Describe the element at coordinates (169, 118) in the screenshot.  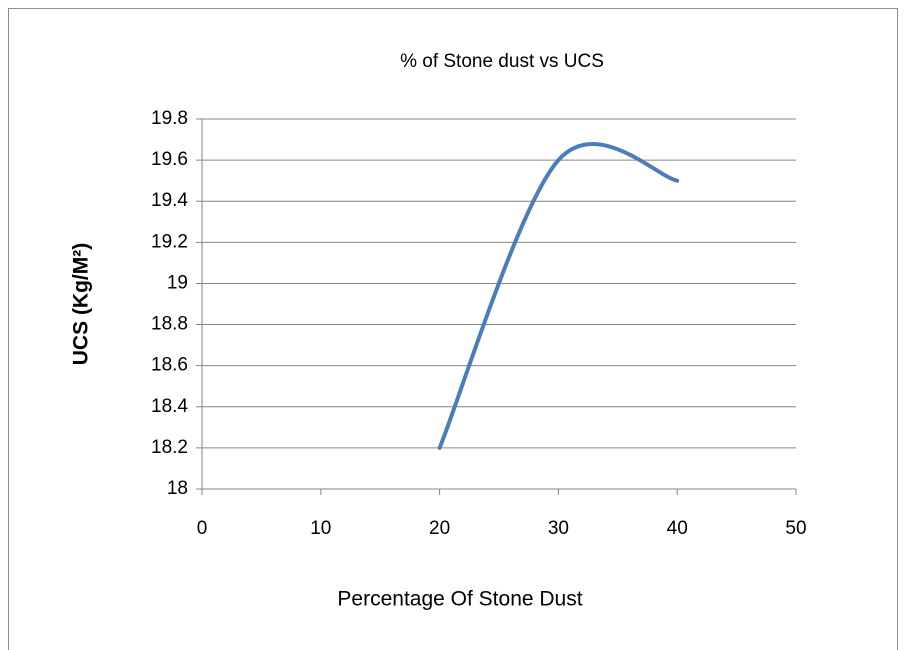
I see `y-tick-label: 19.8` at that location.